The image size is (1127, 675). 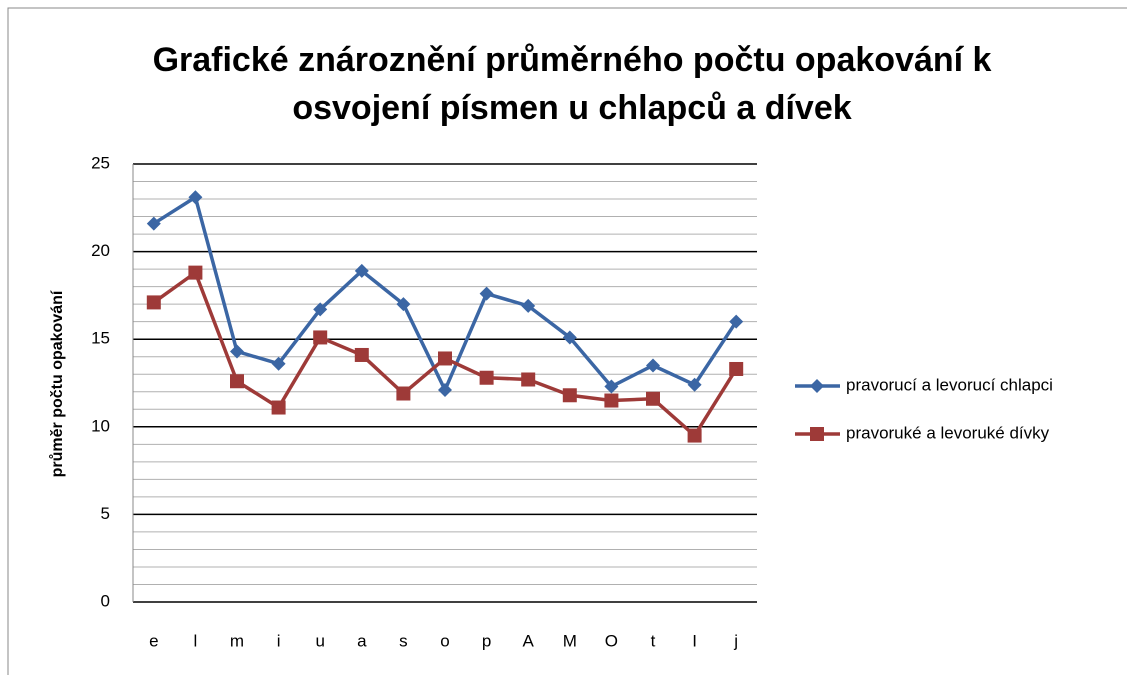 I want to click on x-tick-label: A, so click(x=529, y=640).